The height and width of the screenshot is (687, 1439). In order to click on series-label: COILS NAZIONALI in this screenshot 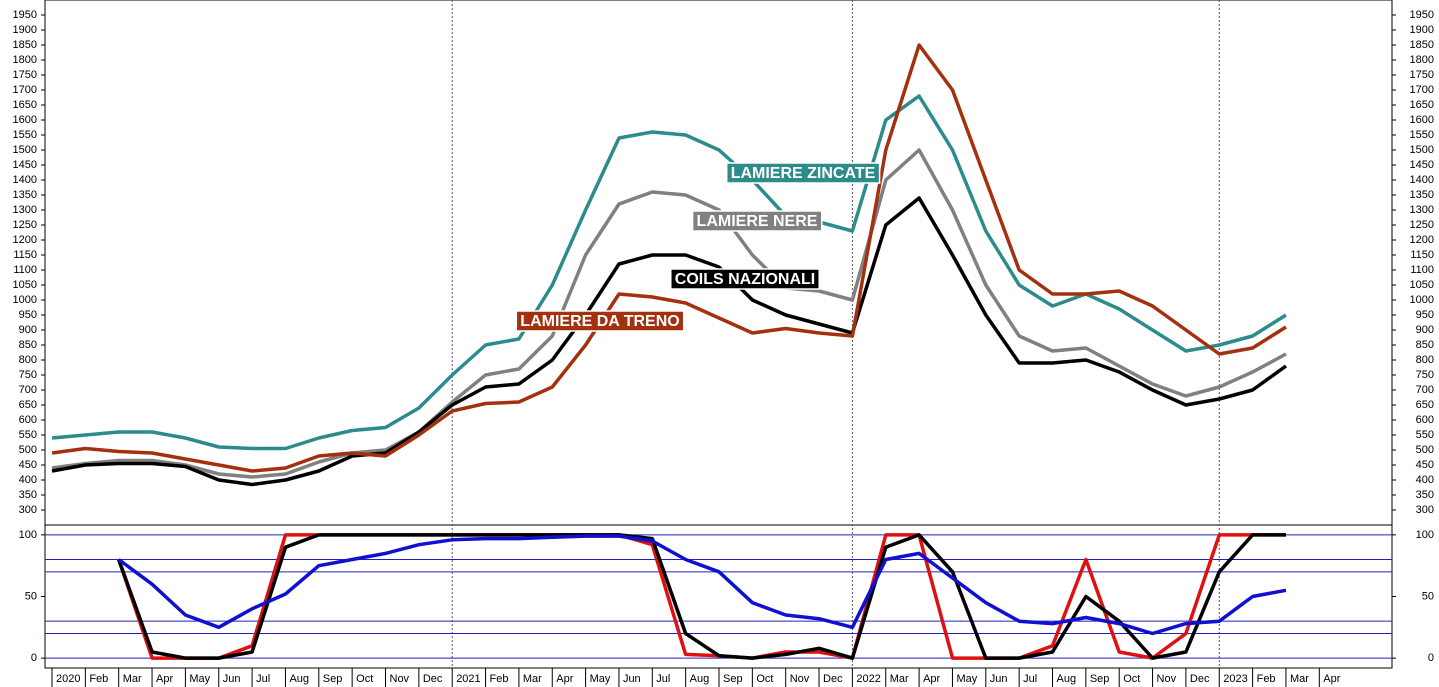, I will do `click(745, 279)`.